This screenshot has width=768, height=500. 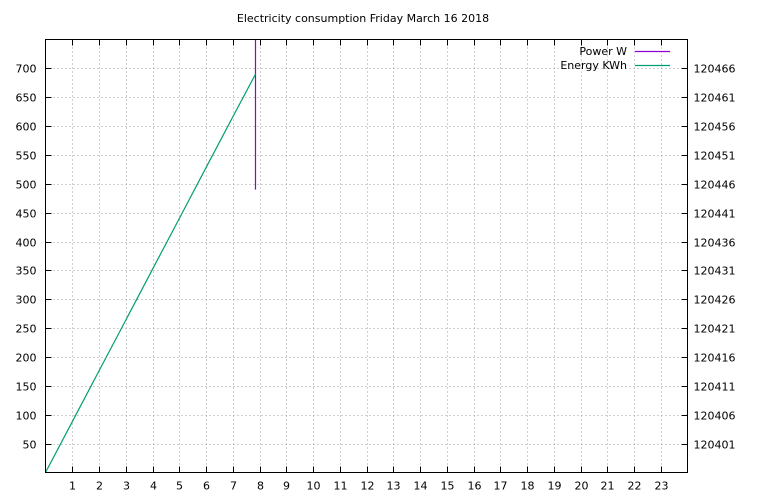 I want to click on y2-tick-label: 120431, so click(x=715, y=271).